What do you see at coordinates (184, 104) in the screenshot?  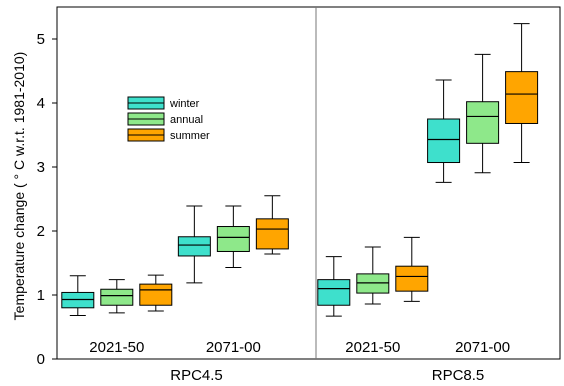 I see `legend-label: winter` at bounding box center [184, 104].